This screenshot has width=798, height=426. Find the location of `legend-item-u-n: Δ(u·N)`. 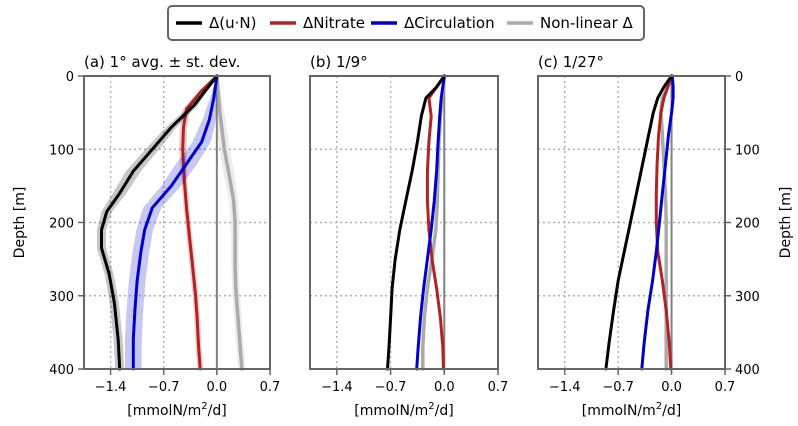

legend-item-u-n: Δ(u·N) is located at coordinates (216, 23).